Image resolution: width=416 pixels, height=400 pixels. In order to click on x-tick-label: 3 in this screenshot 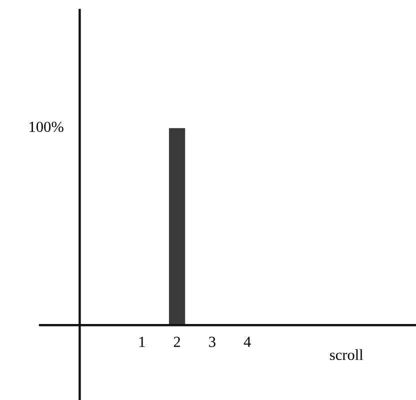, I will do `click(212, 342)`.